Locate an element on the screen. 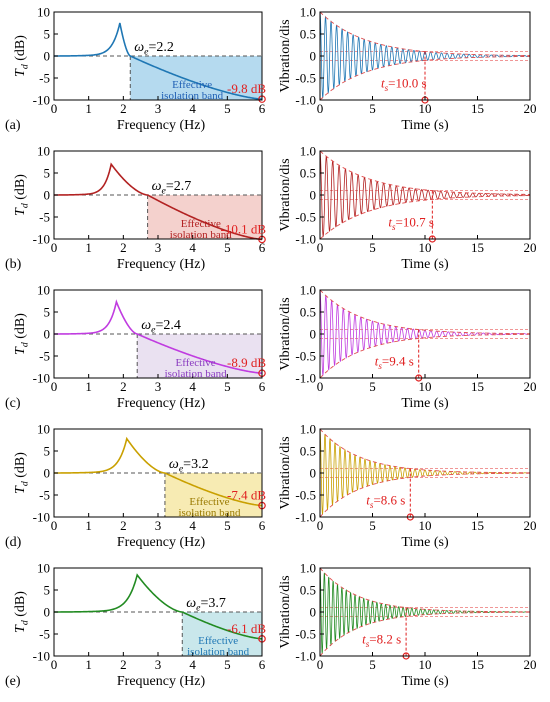  panel-label: (d) is located at coordinates (13, 542).